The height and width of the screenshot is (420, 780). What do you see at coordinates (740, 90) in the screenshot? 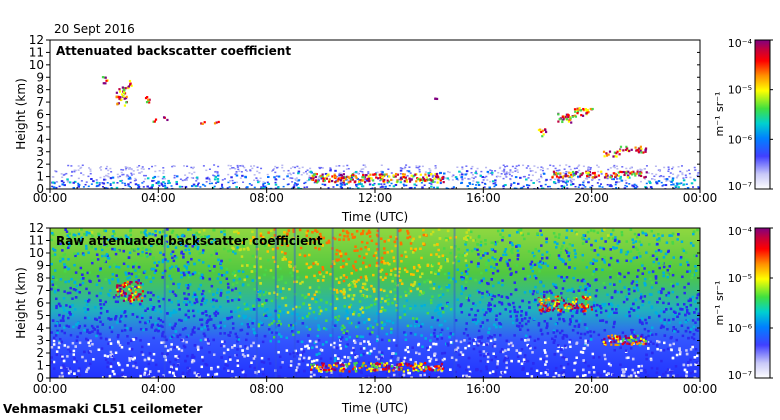
I see `colorbar-tick-label: 10⁻⁵` at bounding box center [740, 90].